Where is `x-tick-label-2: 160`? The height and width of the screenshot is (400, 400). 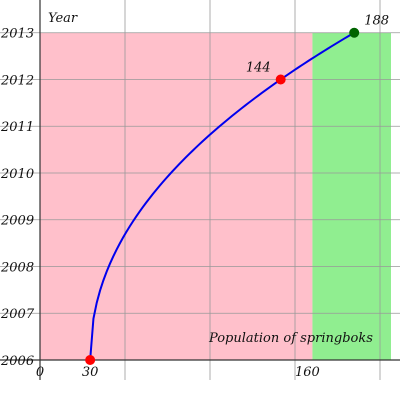 x-tick-label-2: 160 is located at coordinates (307, 372).